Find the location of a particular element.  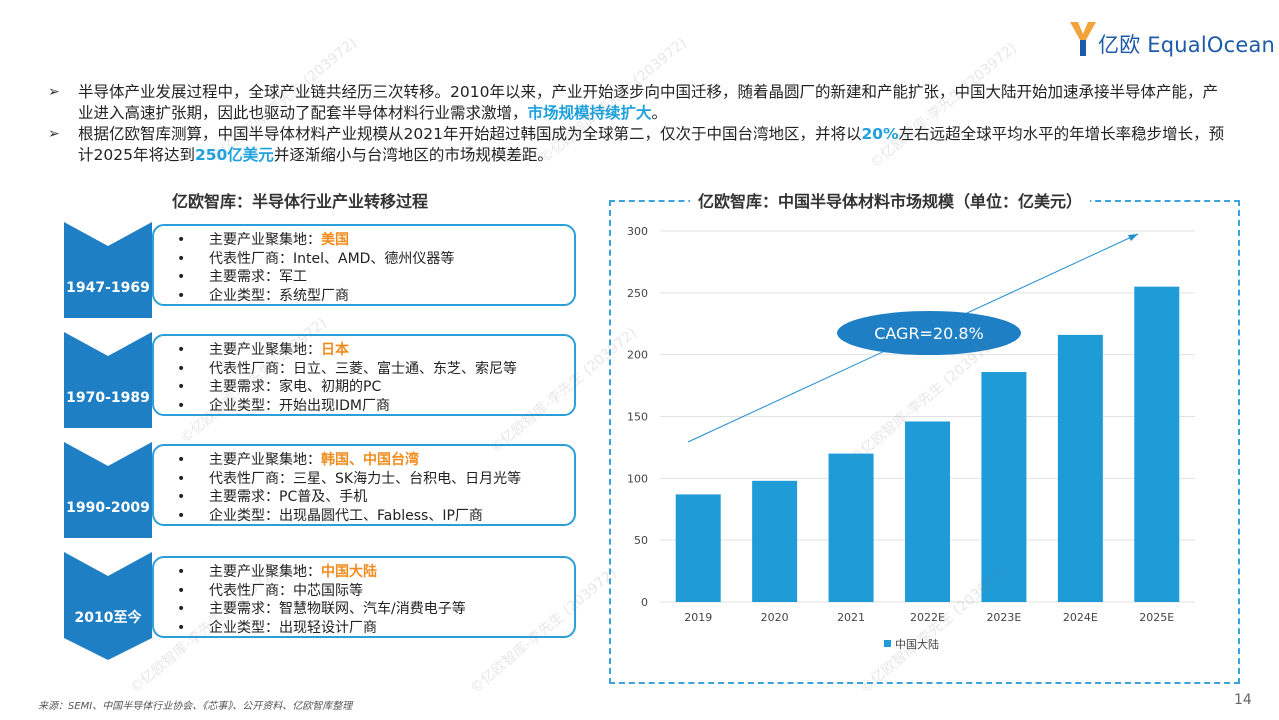

era-period-4: 2010至今 is located at coordinates (108, 617).